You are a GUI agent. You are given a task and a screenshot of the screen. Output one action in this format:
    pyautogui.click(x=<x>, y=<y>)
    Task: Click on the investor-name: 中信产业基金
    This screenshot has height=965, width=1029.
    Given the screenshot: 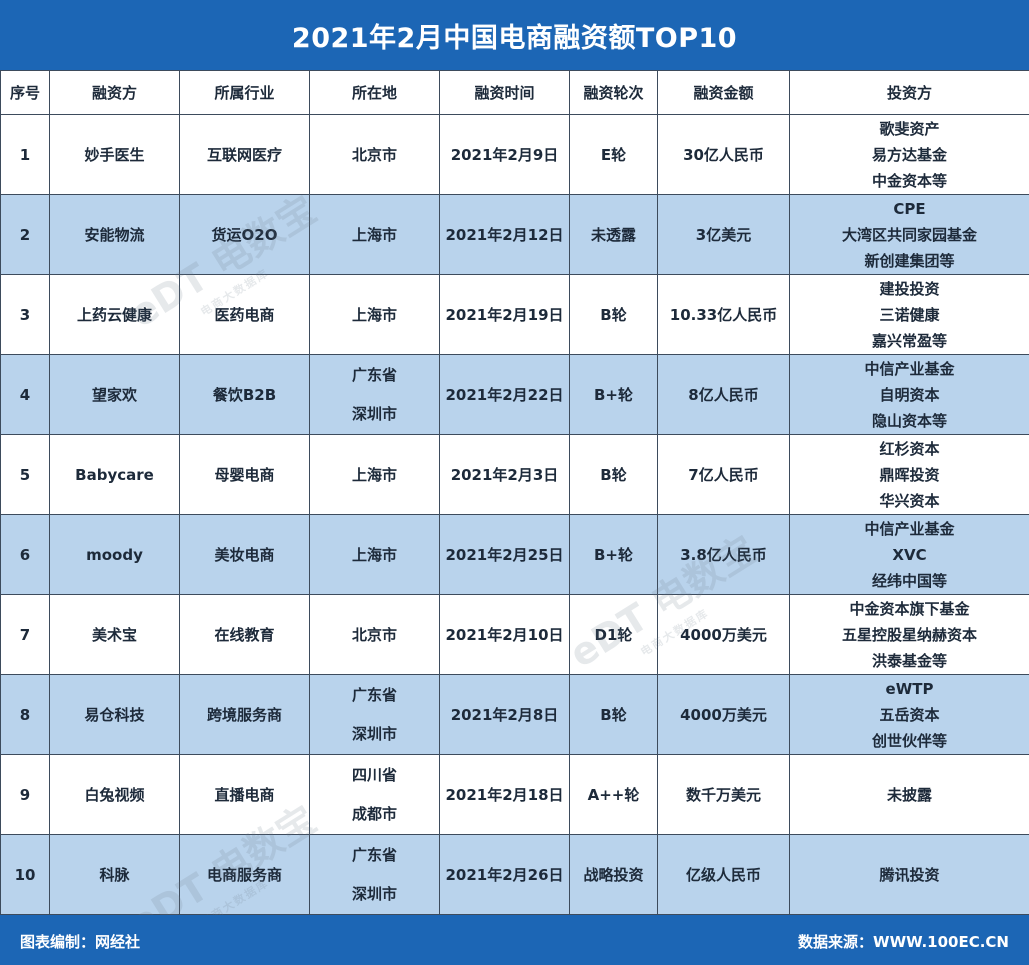 What is the action you would take?
    pyautogui.click(x=909, y=528)
    